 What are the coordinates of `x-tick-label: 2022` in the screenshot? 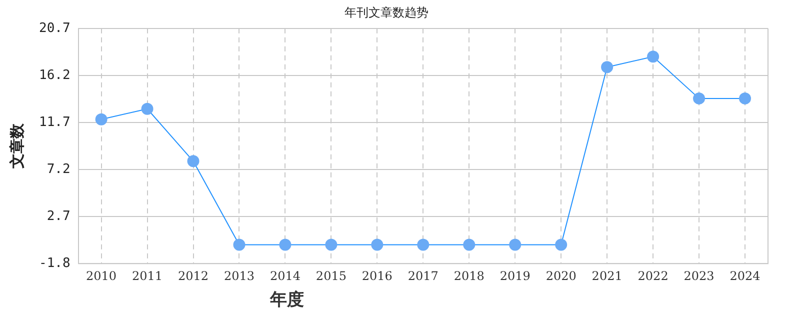 It's located at (653, 275).